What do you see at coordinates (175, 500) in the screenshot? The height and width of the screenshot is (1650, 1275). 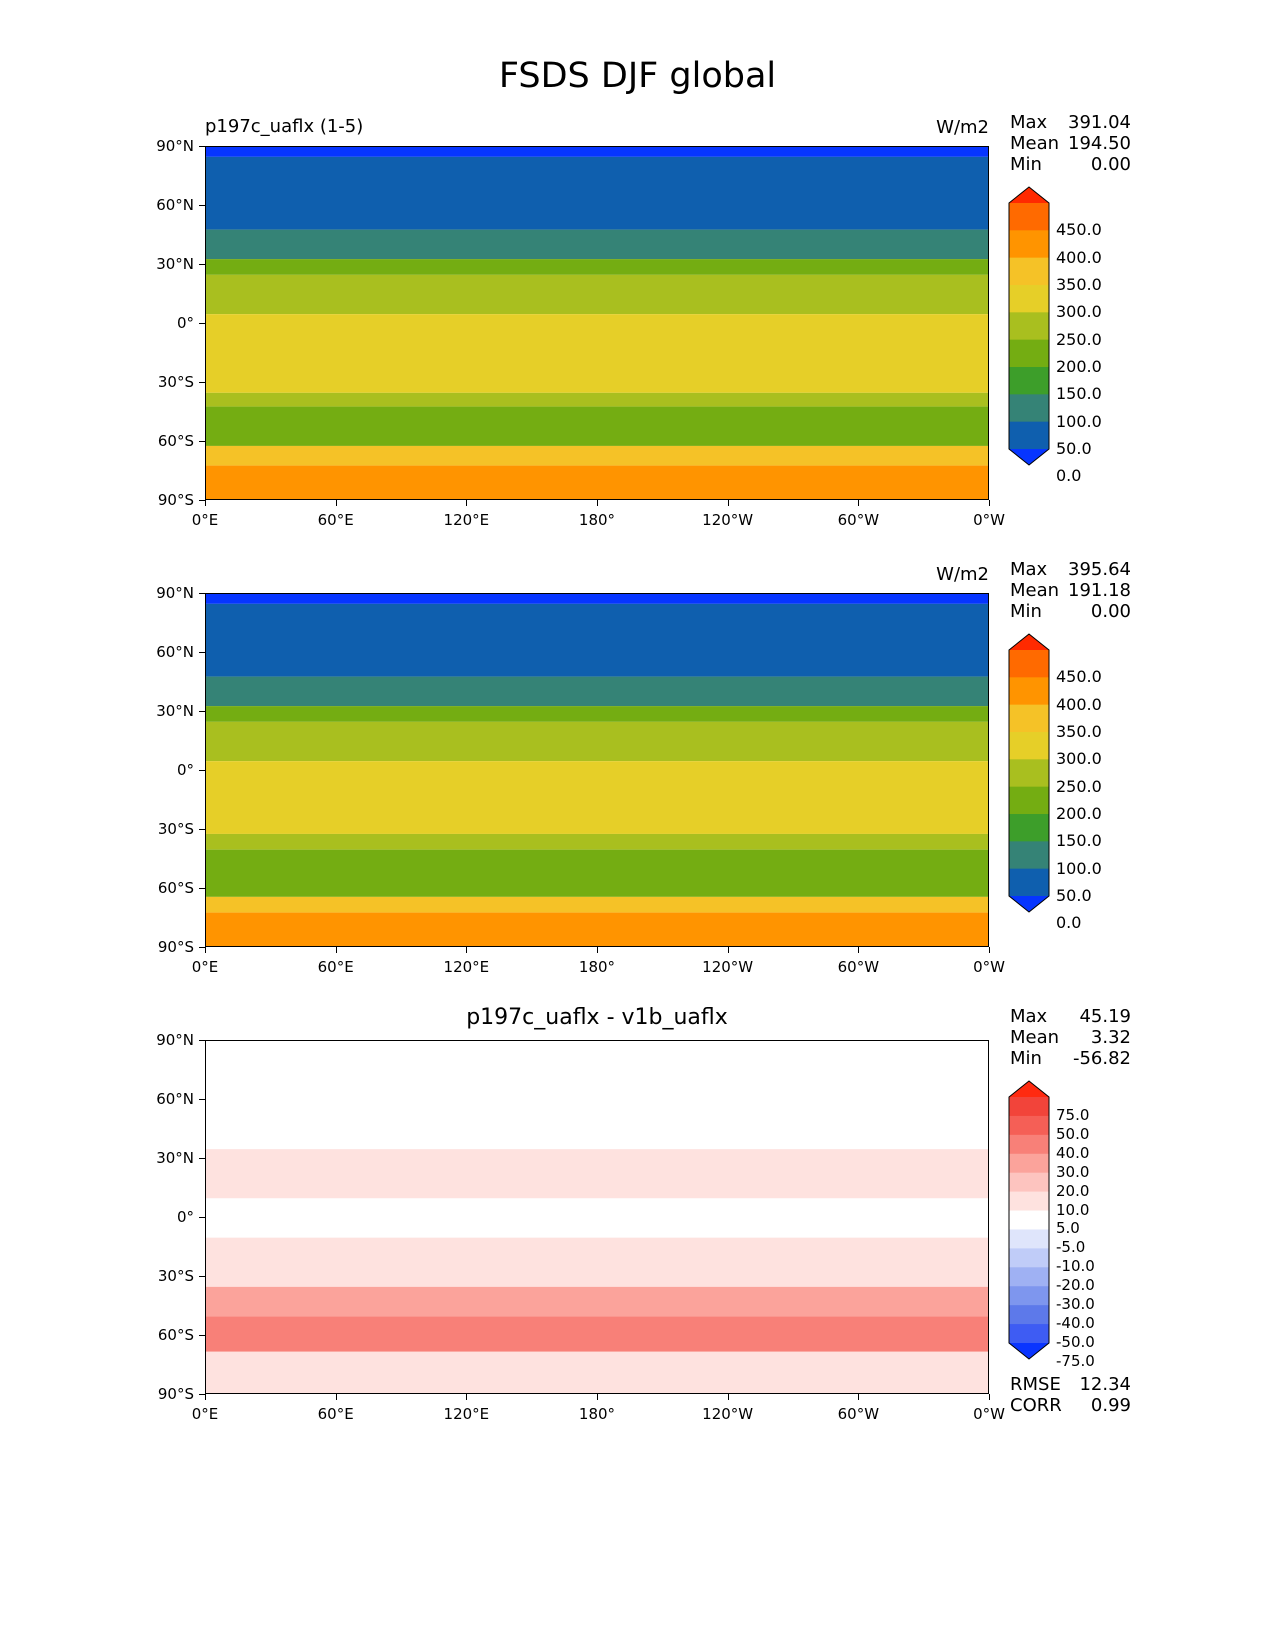 I see `lat-tick-label: 90°S` at bounding box center [175, 500].